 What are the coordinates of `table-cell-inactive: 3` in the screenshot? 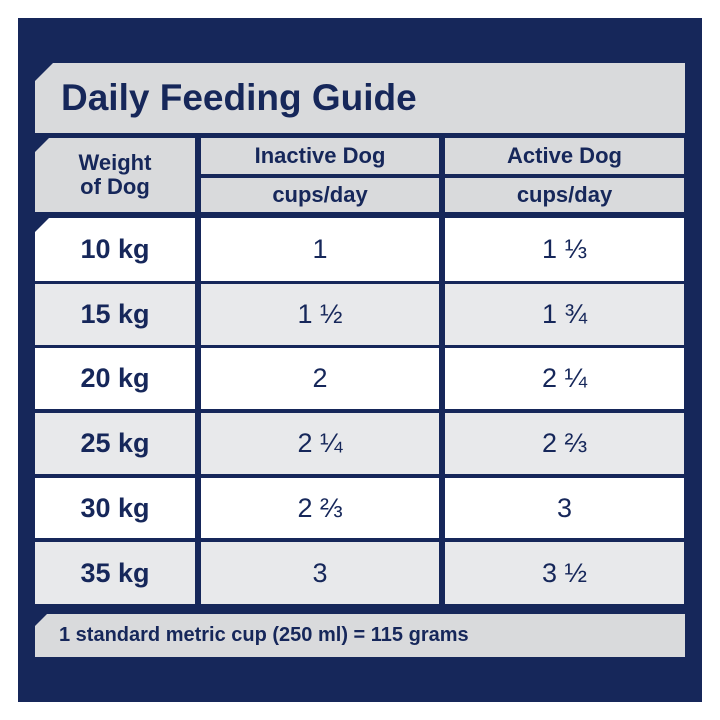 It's located at (320, 573).